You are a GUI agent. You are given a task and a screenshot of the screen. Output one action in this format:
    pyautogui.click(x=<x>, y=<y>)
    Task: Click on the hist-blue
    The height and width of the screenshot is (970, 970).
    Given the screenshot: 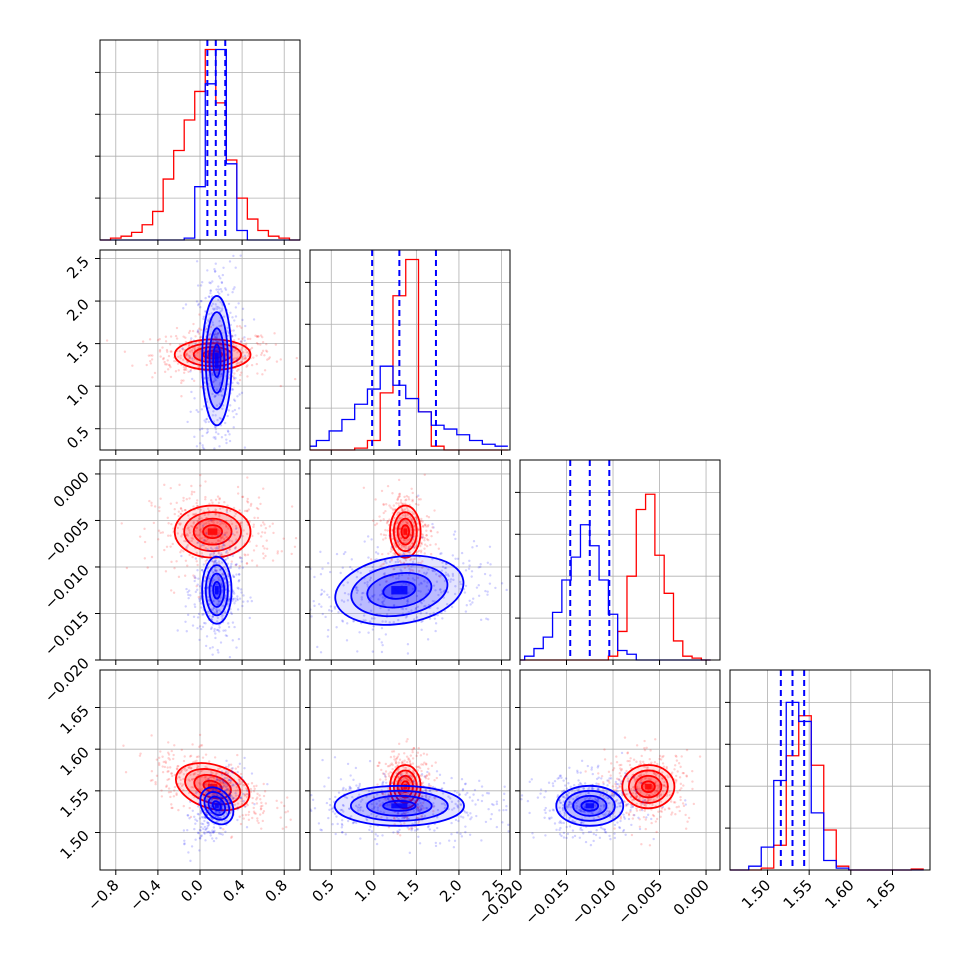 What is the action you would take?
    pyautogui.click(x=615, y=592)
    